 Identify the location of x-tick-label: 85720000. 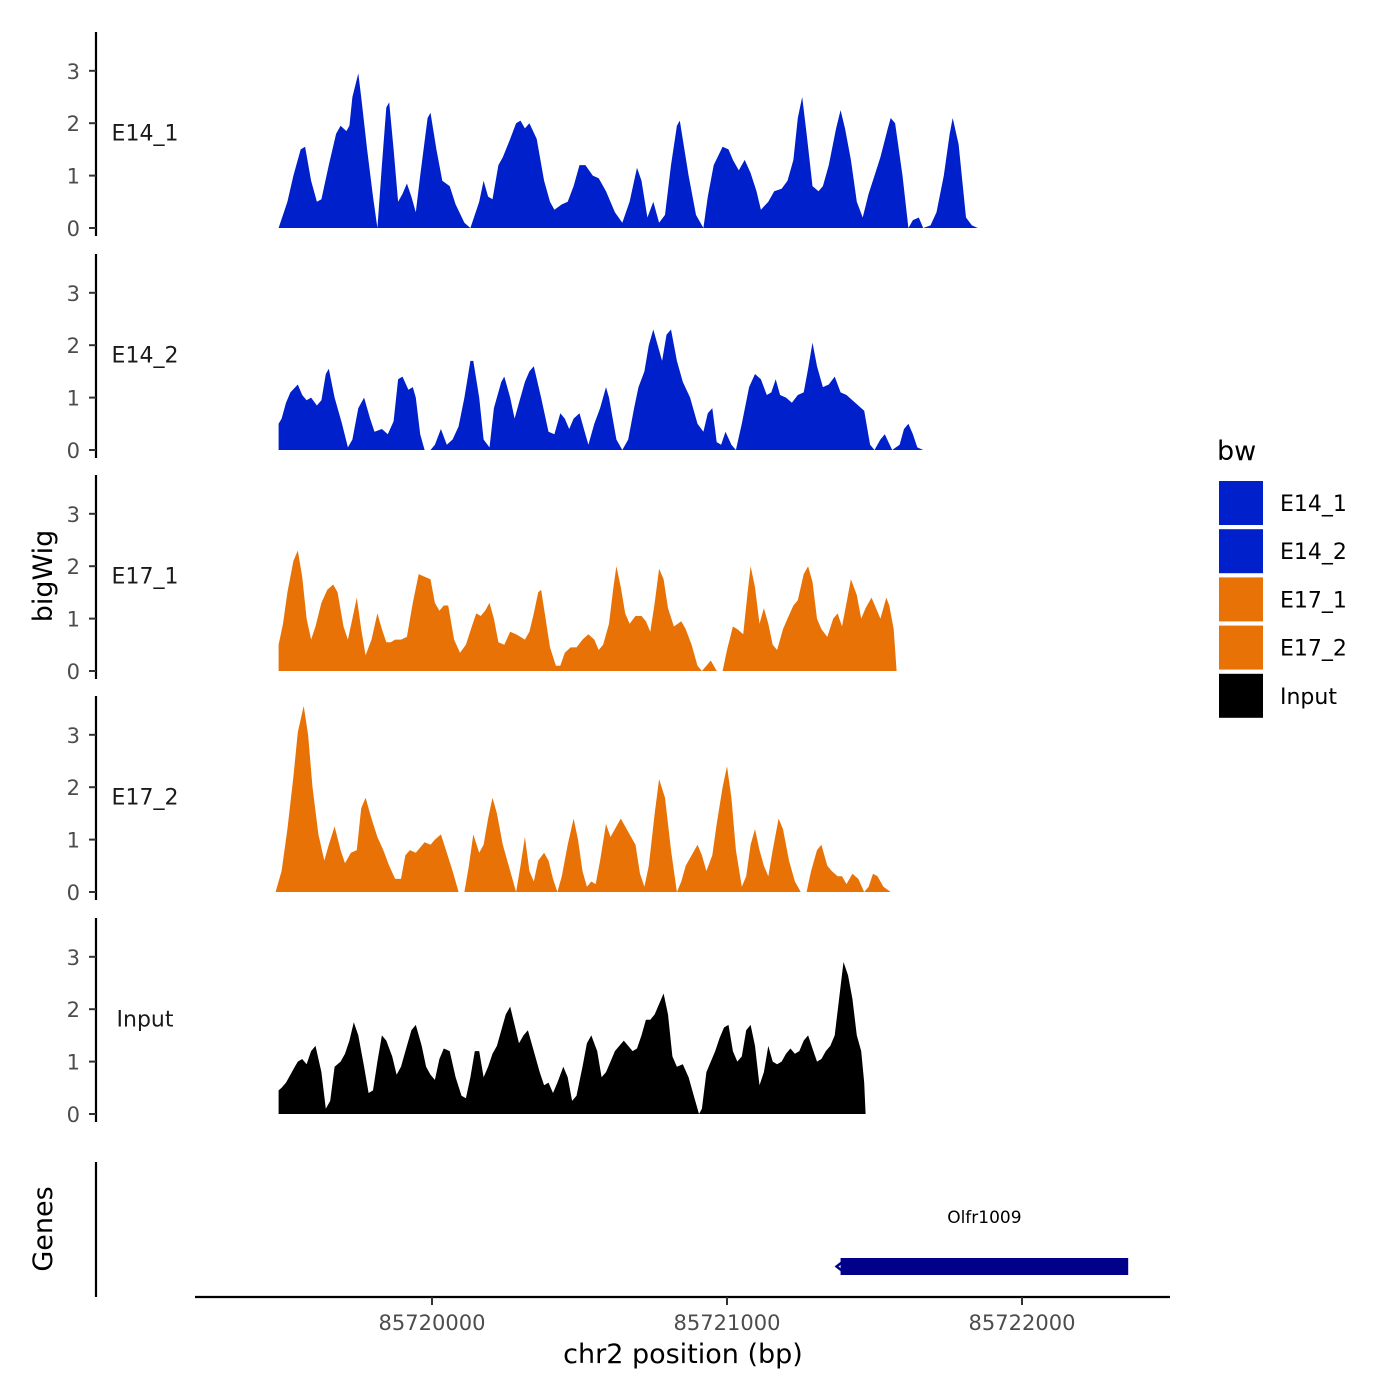
(432, 1323).